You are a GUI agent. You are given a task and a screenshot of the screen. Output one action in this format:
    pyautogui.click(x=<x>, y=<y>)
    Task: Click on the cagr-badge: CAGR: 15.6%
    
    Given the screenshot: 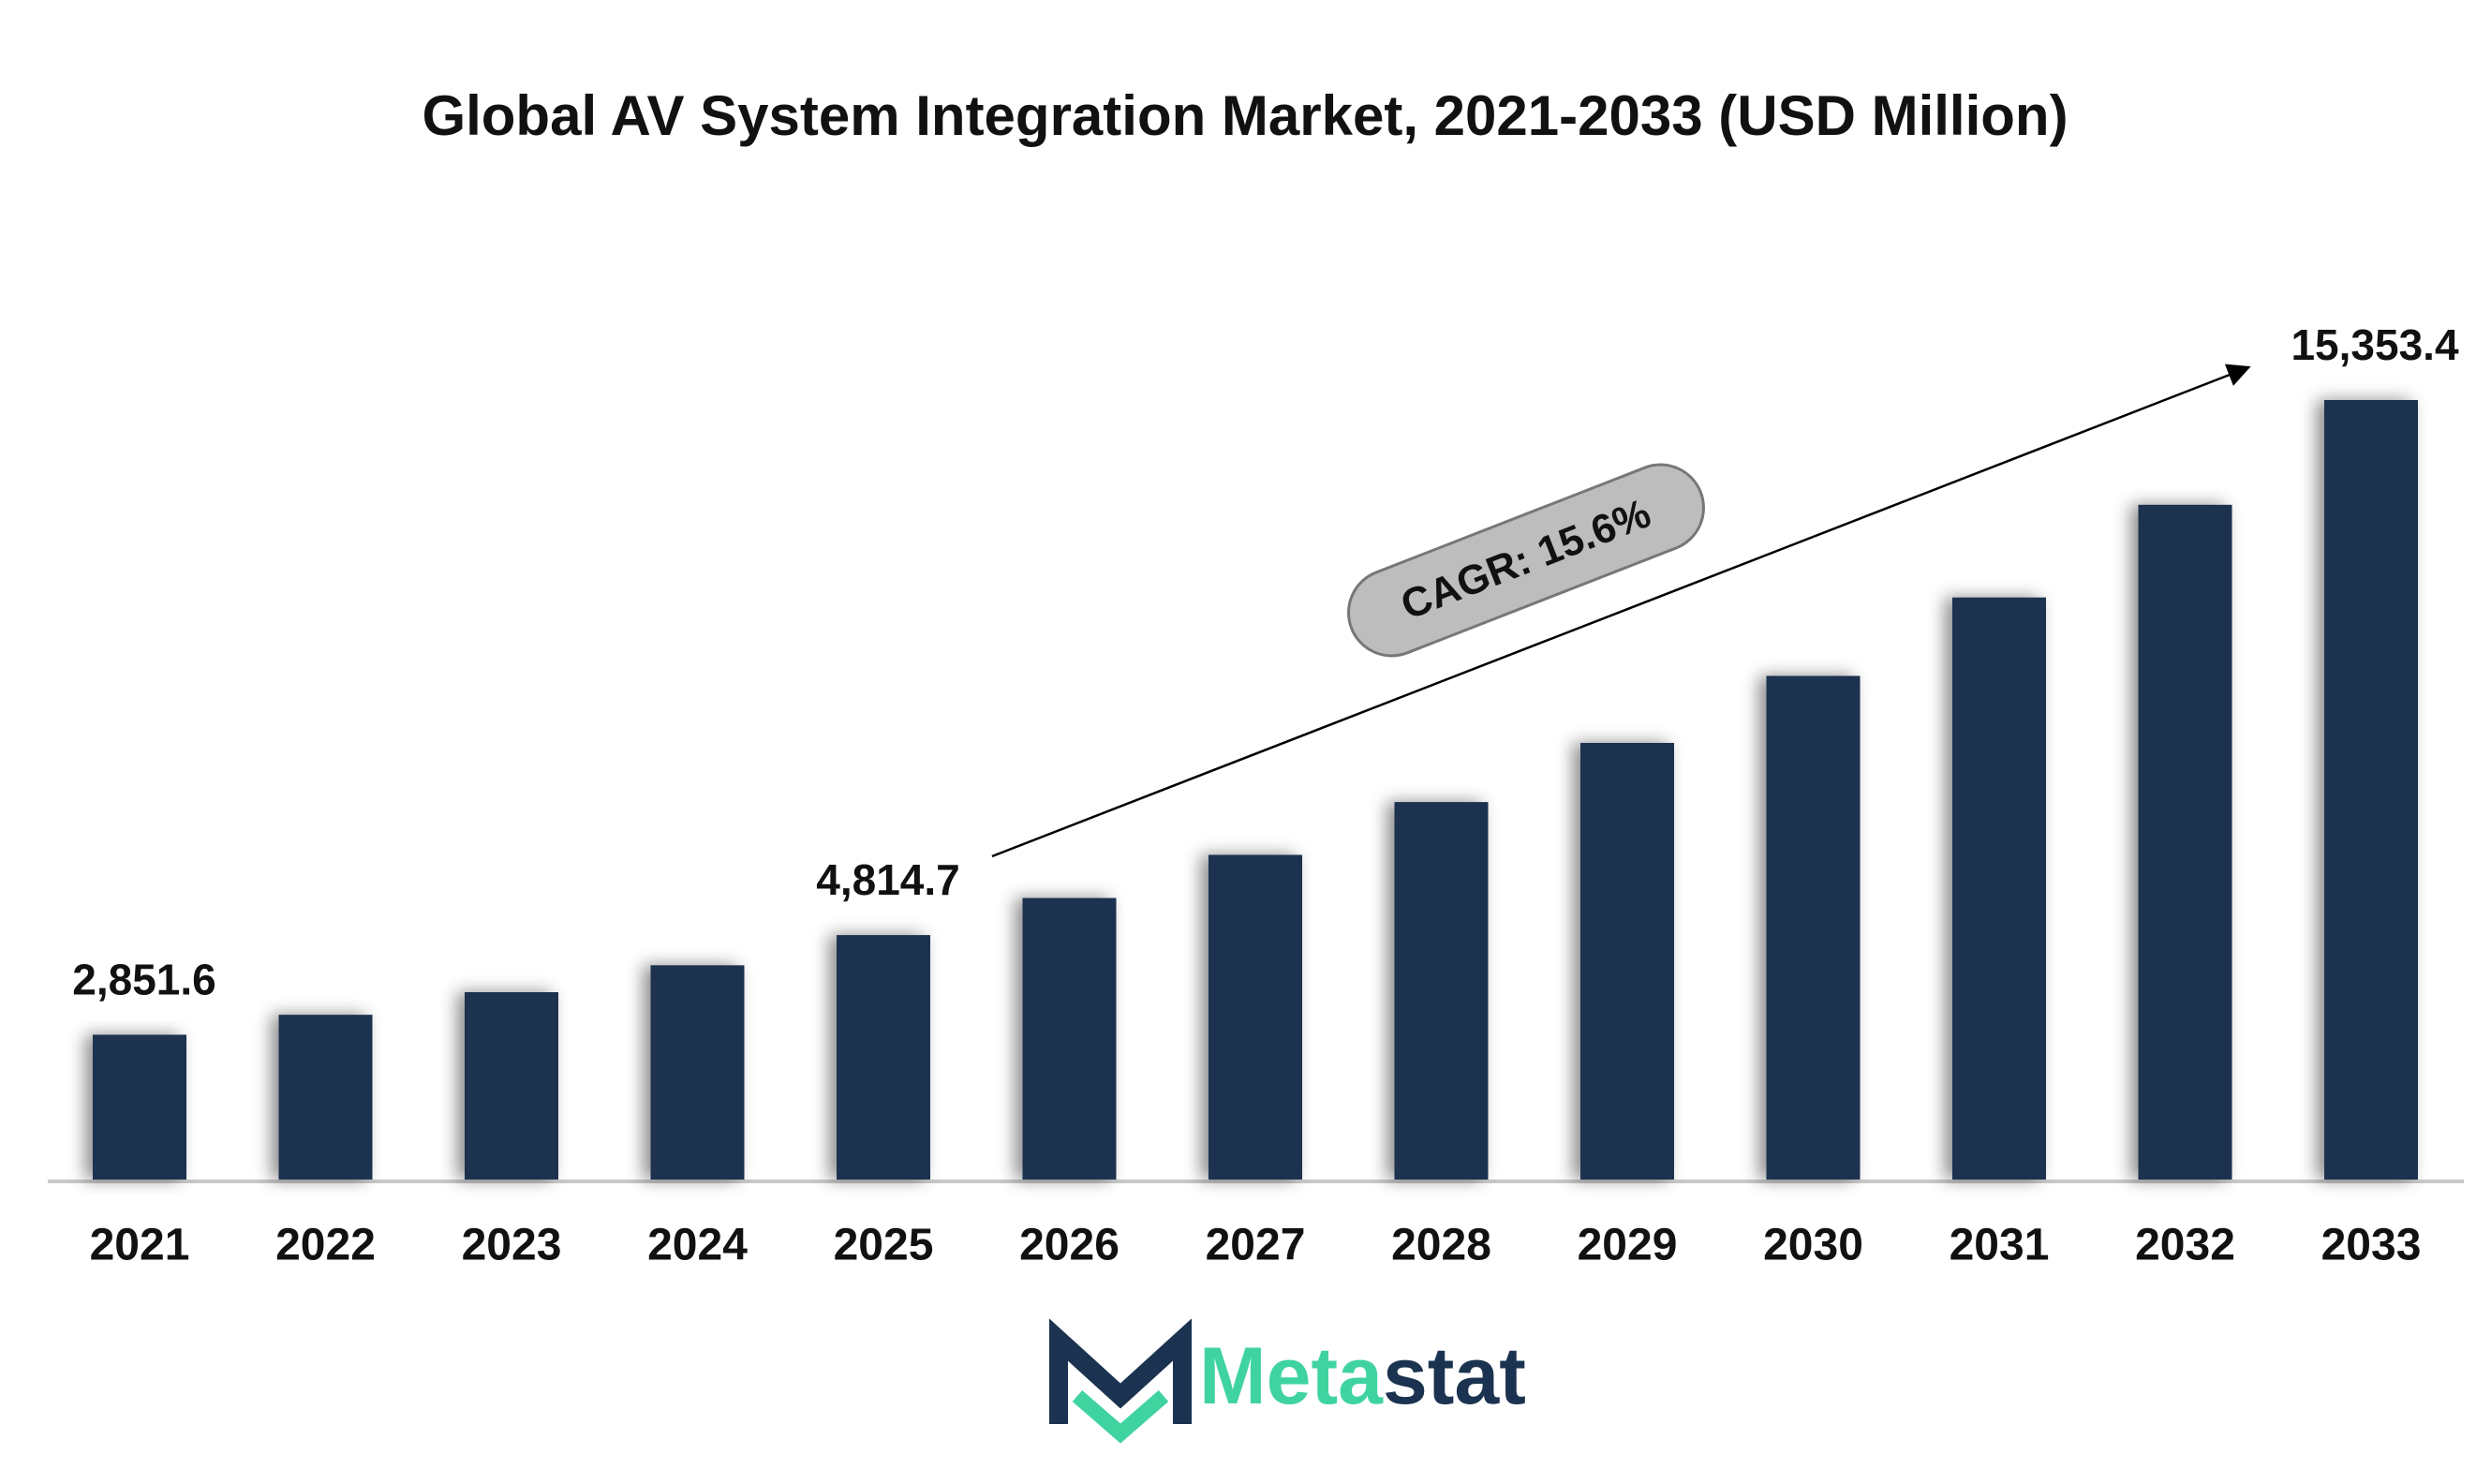 What is the action you would take?
    pyautogui.click(x=1526, y=560)
    